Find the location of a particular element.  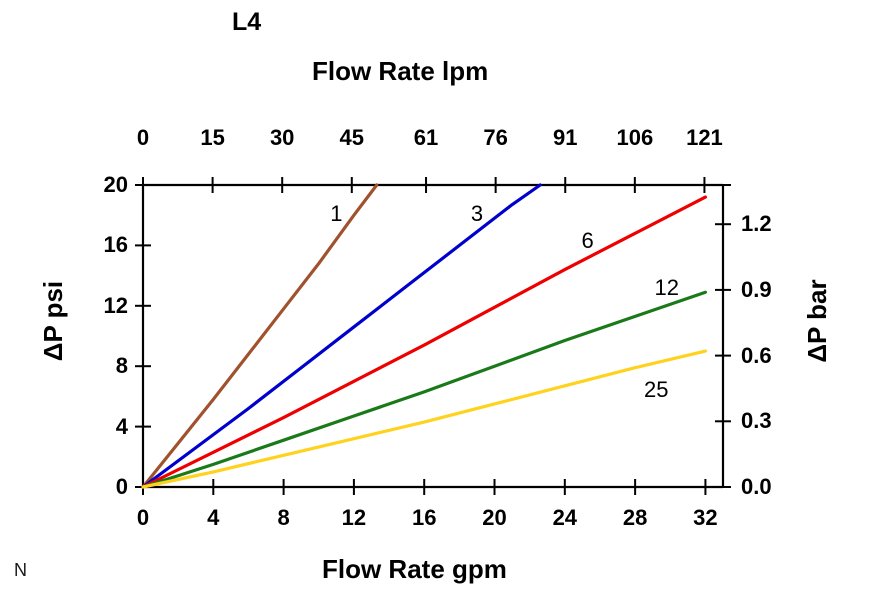

tick-label-bottom: 0 is located at coordinates (143, 517).